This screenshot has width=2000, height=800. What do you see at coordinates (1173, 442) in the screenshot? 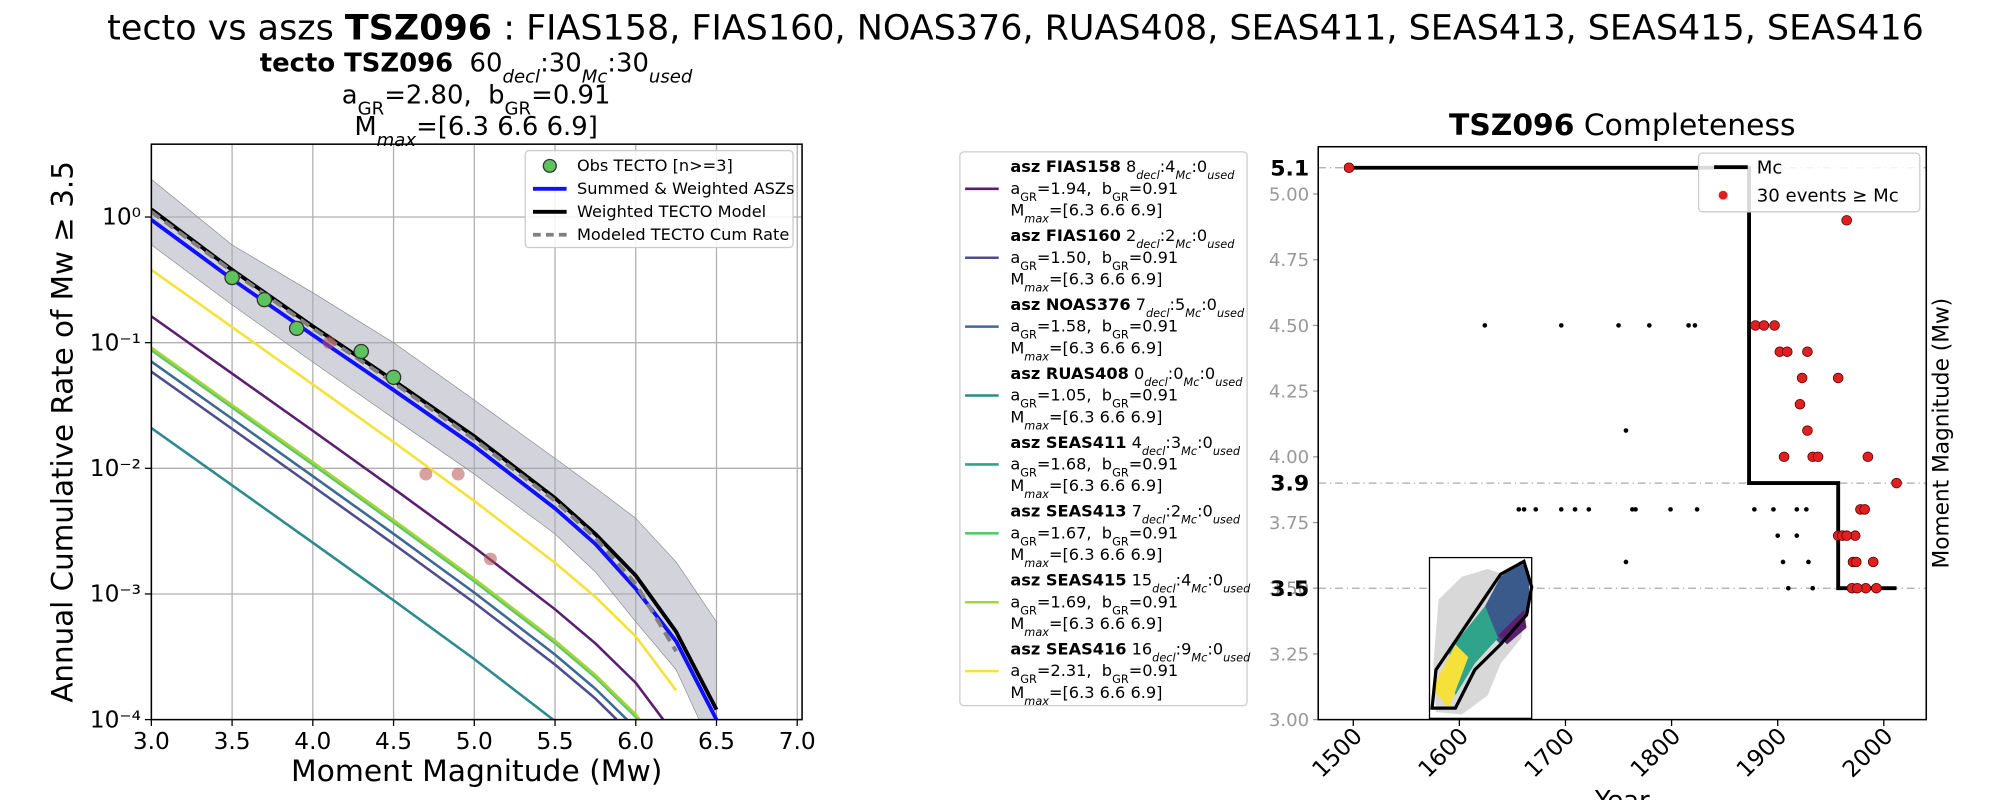
I see `text-segment: :3` at bounding box center [1173, 442].